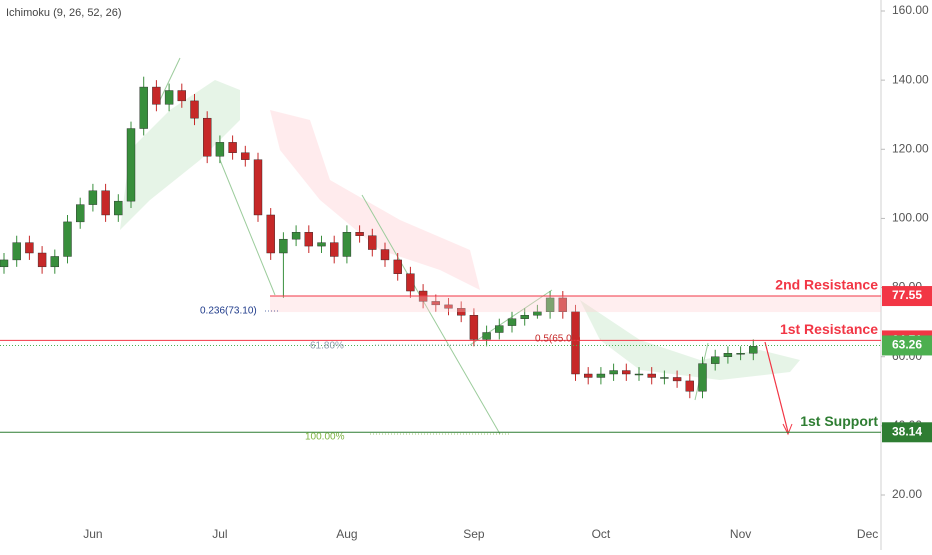  I want to click on x-tick-label: Jul, so click(219, 534).